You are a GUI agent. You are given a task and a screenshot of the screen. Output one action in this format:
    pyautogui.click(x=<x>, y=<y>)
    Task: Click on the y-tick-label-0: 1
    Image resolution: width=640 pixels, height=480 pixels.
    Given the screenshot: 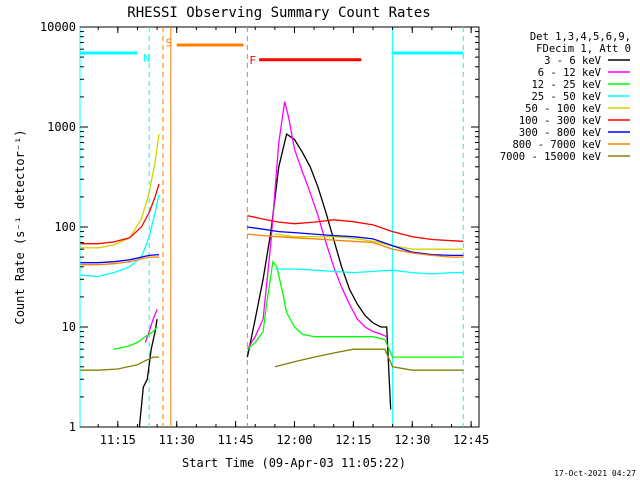 What is the action you would take?
    pyautogui.click(x=72, y=427)
    